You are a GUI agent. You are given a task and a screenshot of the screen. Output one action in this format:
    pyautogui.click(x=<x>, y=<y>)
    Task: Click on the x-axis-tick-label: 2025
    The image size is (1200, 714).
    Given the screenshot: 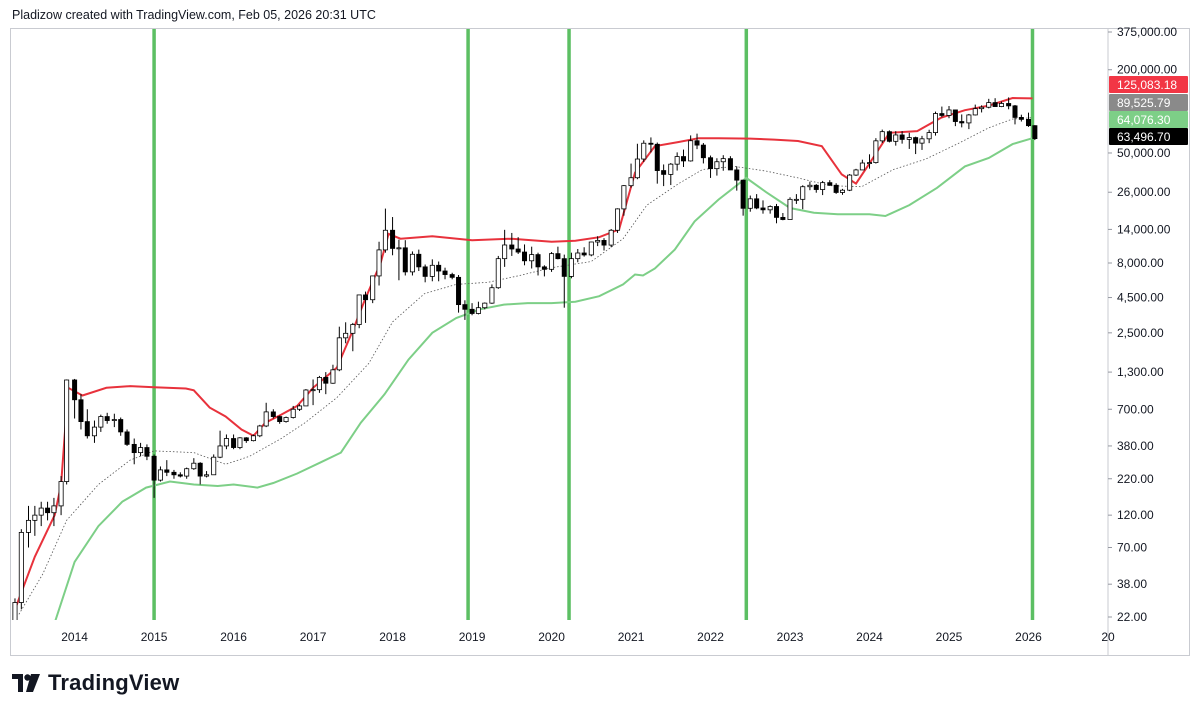 What is the action you would take?
    pyautogui.click(x=949, y=637)
    